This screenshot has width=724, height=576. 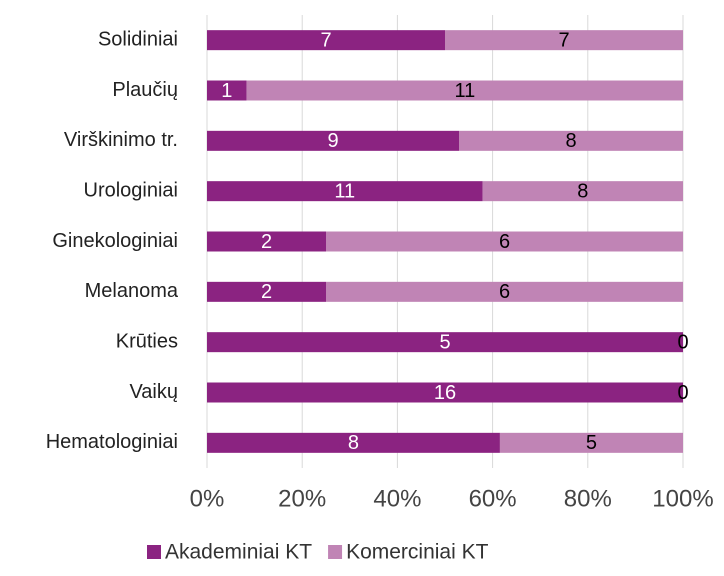 I want to click on y-tick-label: Vaikų, so click(x=153, y=392).